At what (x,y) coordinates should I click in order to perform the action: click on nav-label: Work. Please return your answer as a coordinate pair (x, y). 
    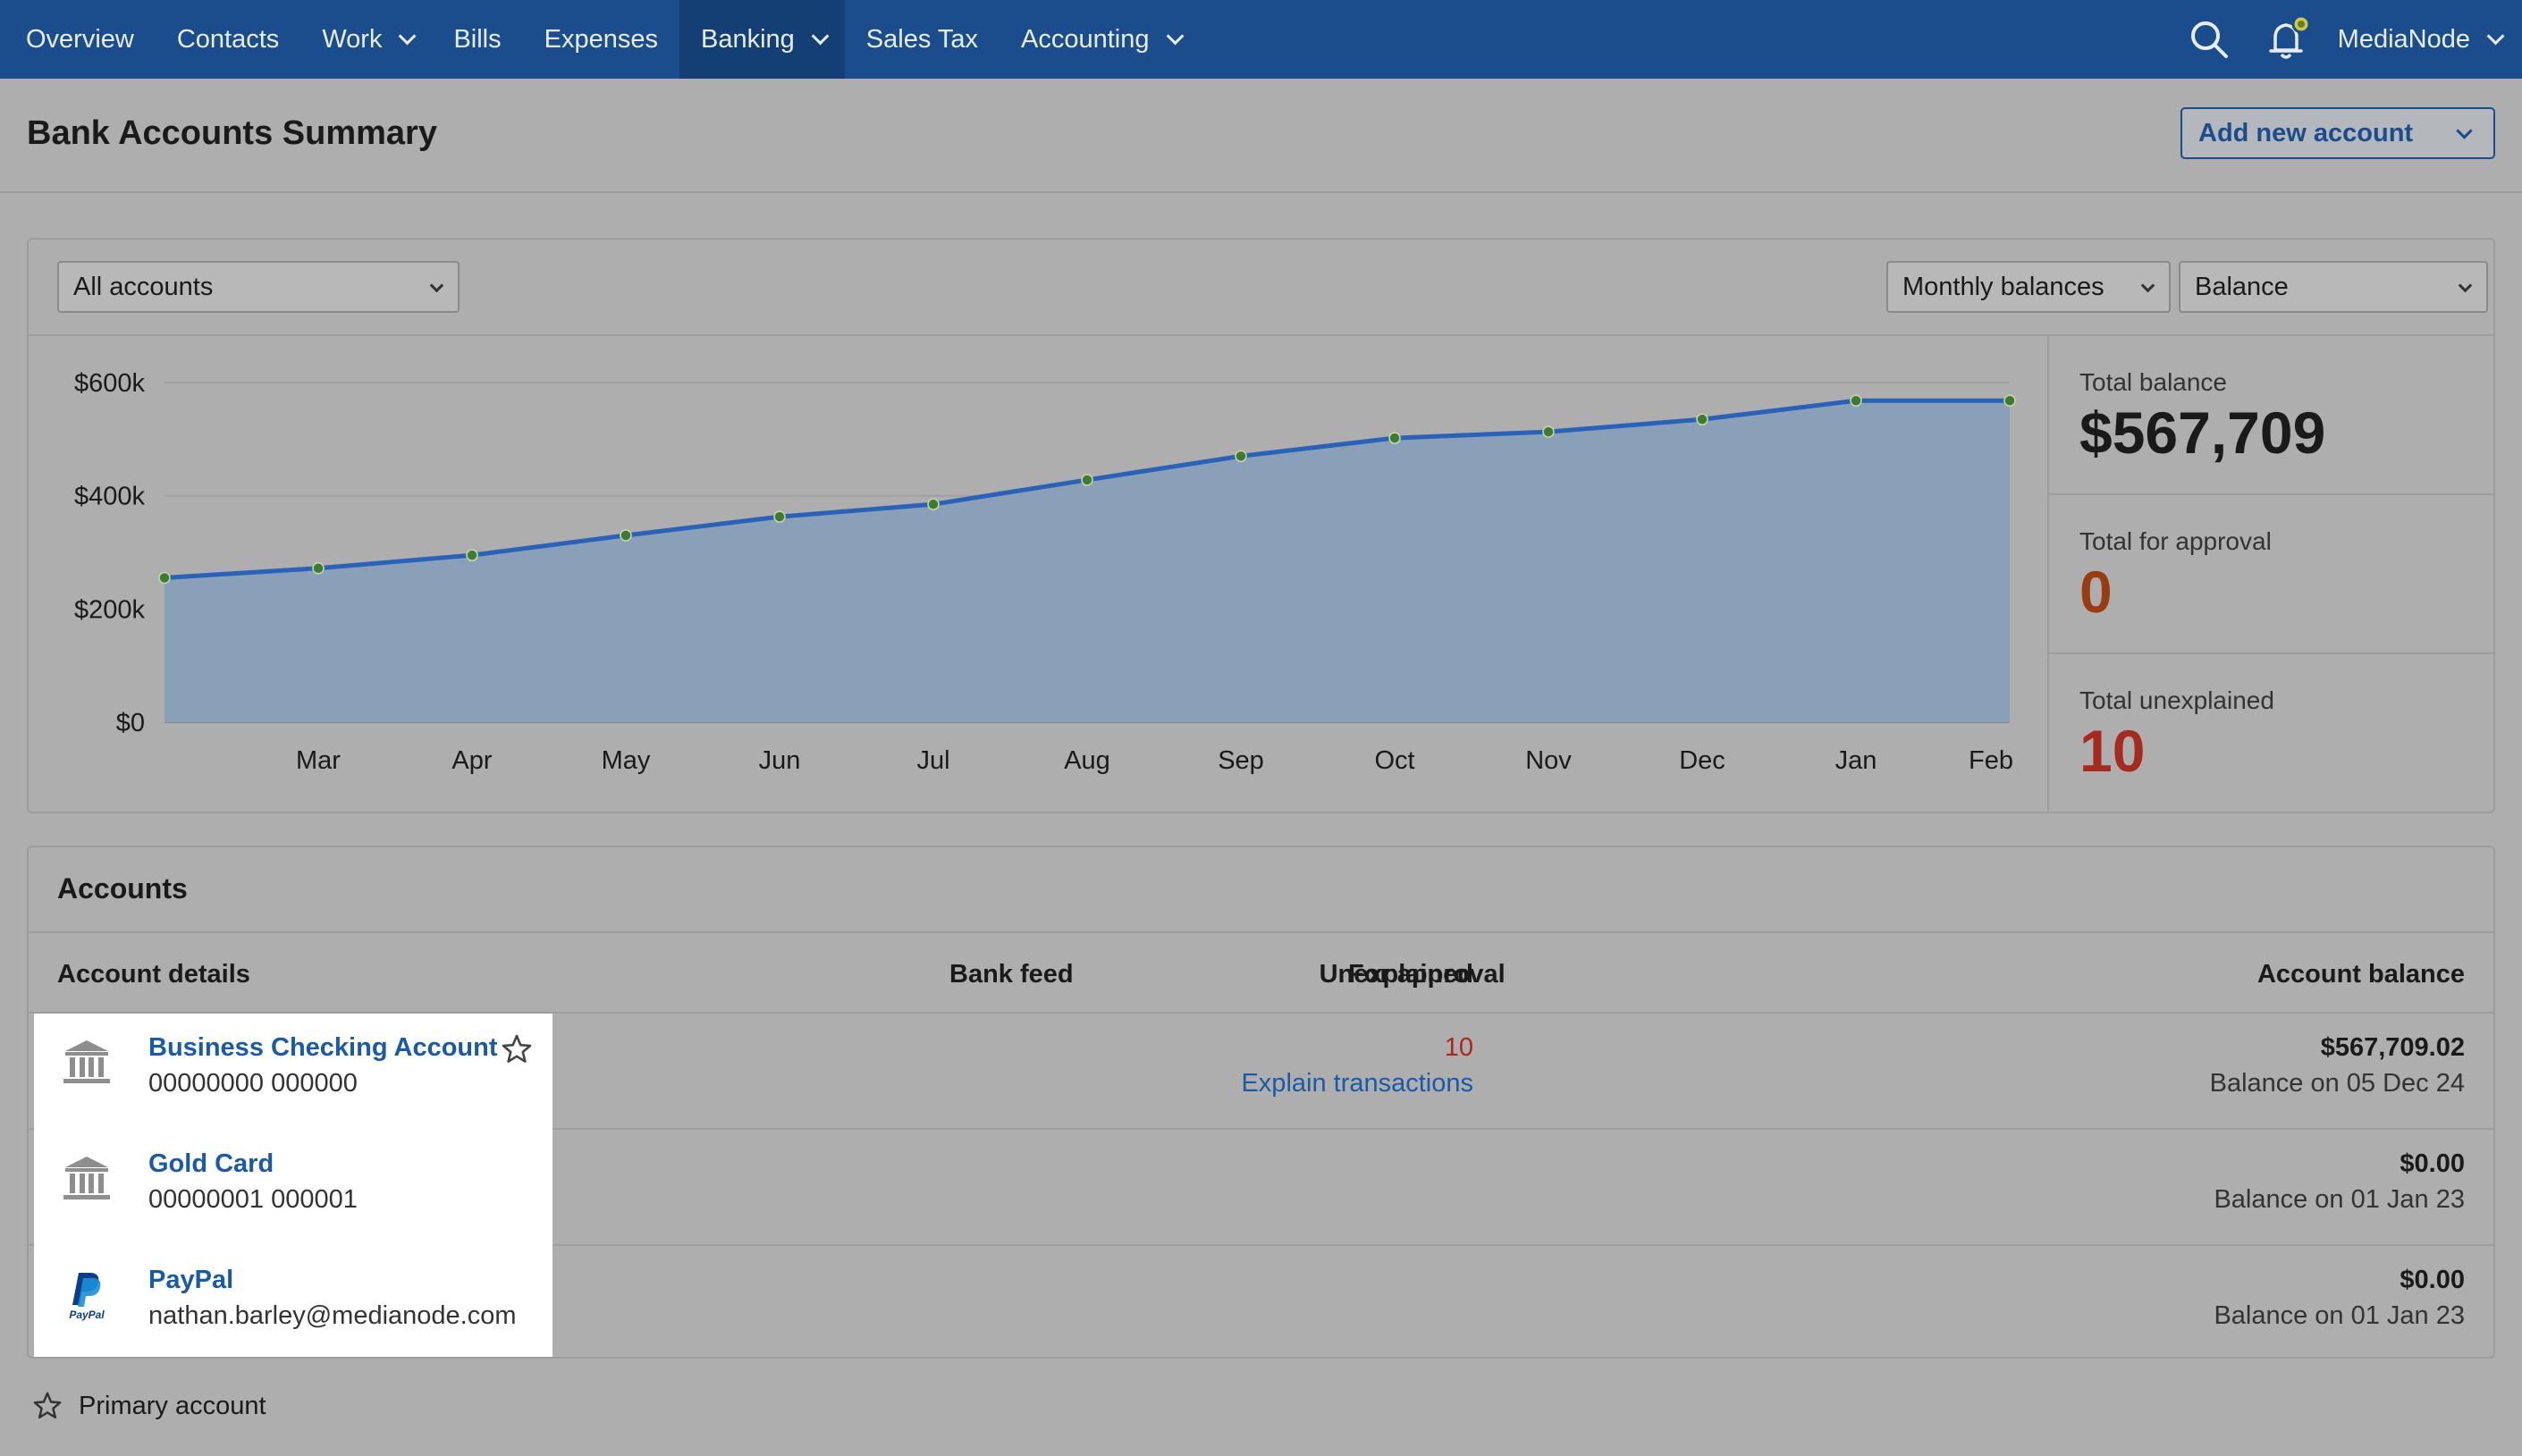
    Looking at the image, I should click on (352, 39).